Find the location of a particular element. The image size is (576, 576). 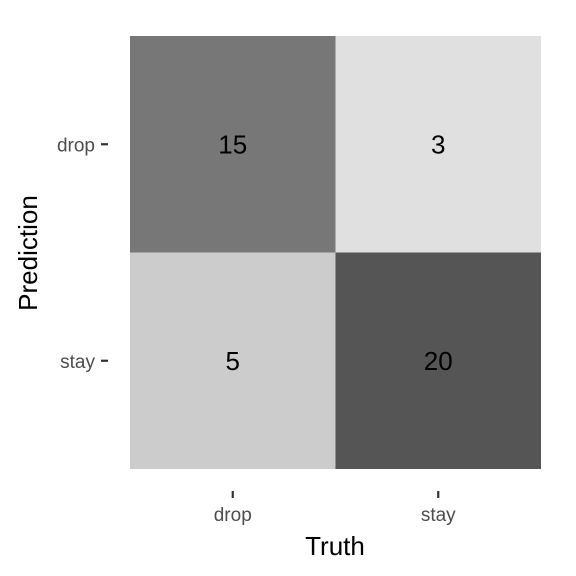

y-tick-label-drop: drop is located at coordinates (76, 145).